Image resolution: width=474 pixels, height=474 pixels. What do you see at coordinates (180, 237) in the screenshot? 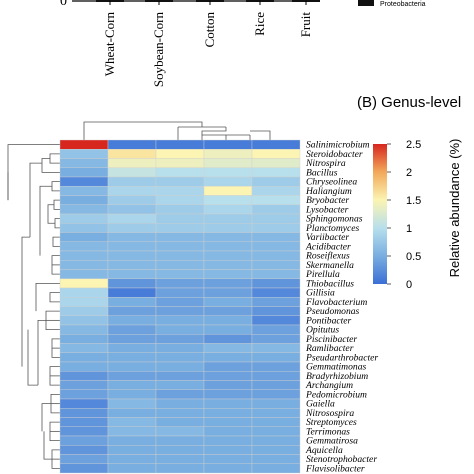
I see `cell-variibacter-cotton` at bounding box center [180, 237].